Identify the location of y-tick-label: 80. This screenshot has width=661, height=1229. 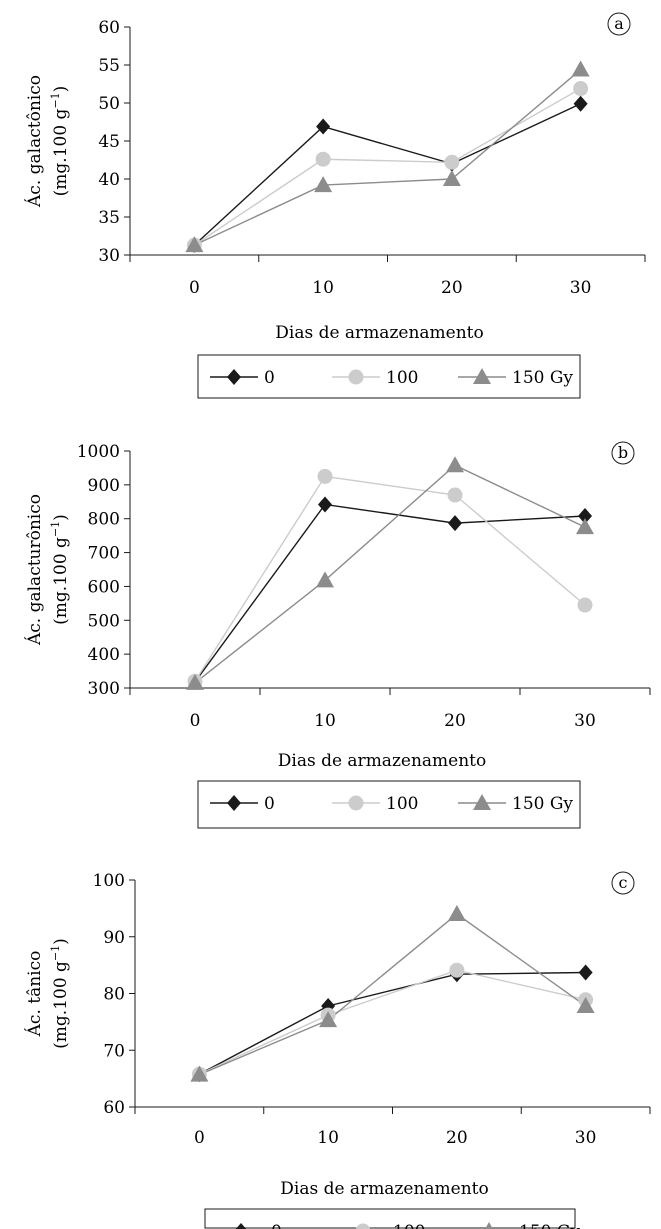
(114, 995).